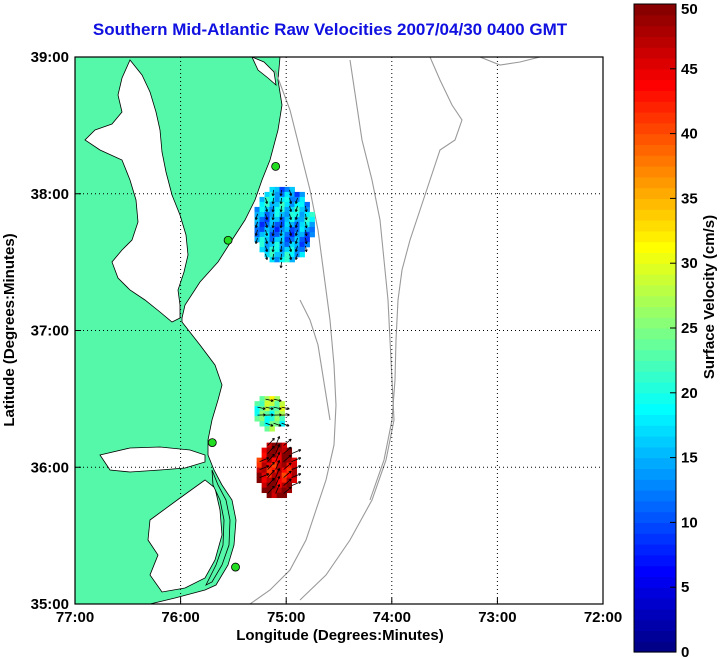 The width and height of the screenshot is (724, 659). Describe the element at coordinates (244, 366) in the screenshot. I see `radar-sites` at that location.